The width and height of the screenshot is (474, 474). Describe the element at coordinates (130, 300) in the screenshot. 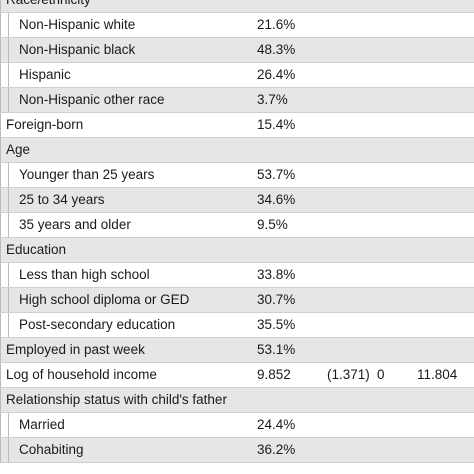

I see `row-label: High school diploma or GED` at that location.